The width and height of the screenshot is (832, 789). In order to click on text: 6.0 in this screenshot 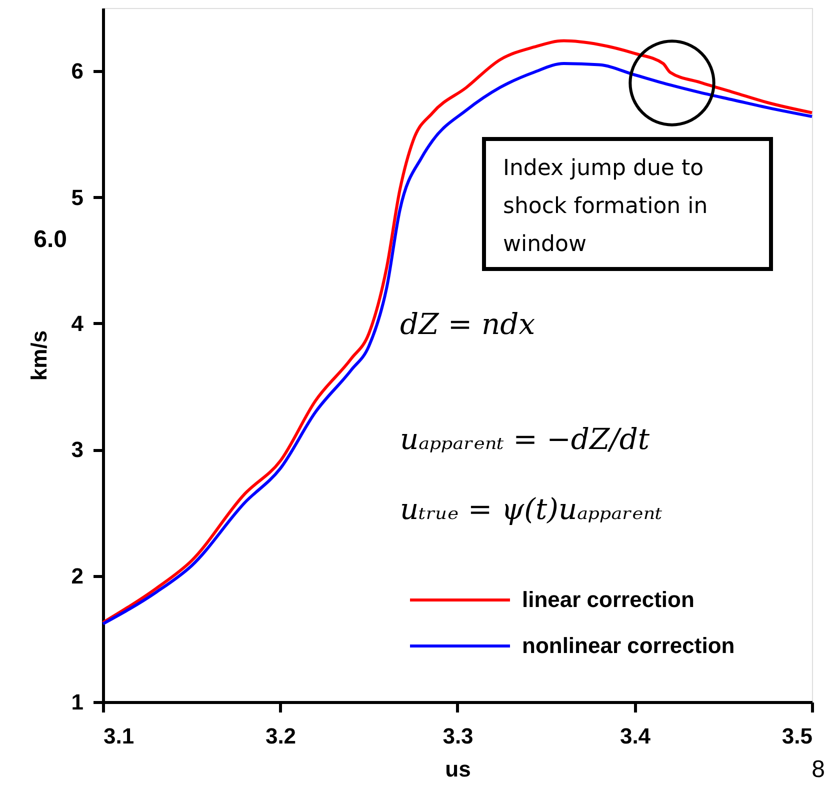, I will do `click(50, 239)`.